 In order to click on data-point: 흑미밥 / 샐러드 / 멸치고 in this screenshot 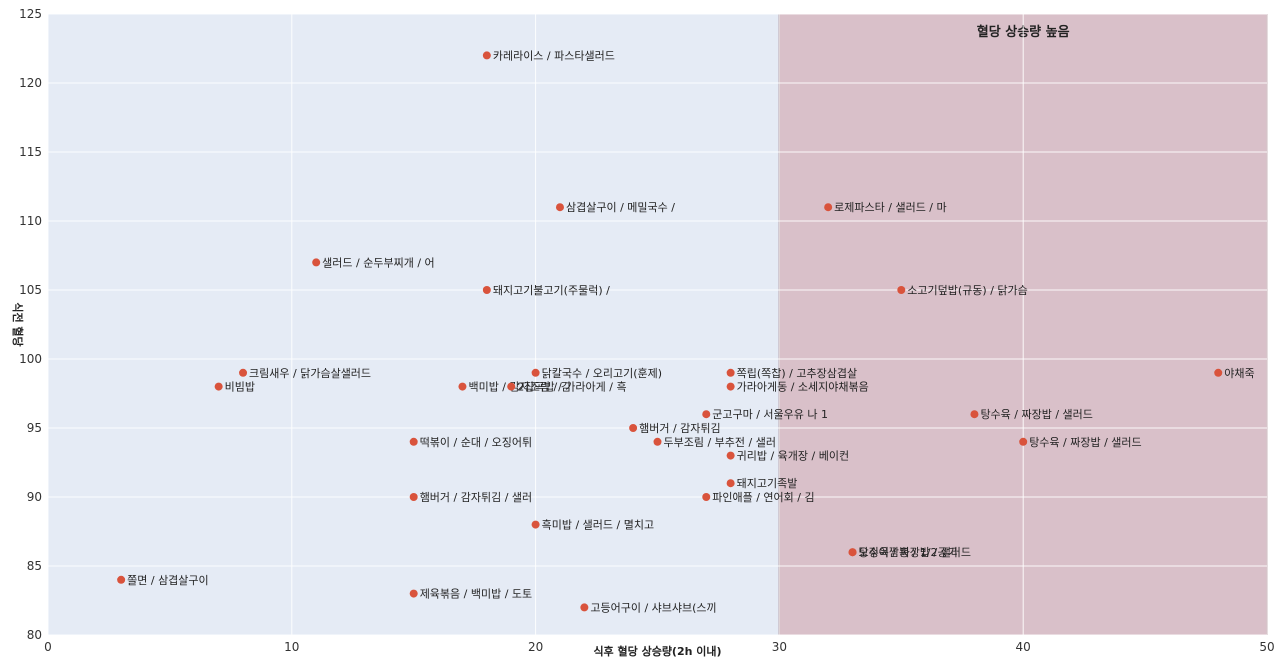, I will do `click(592, 525)`.